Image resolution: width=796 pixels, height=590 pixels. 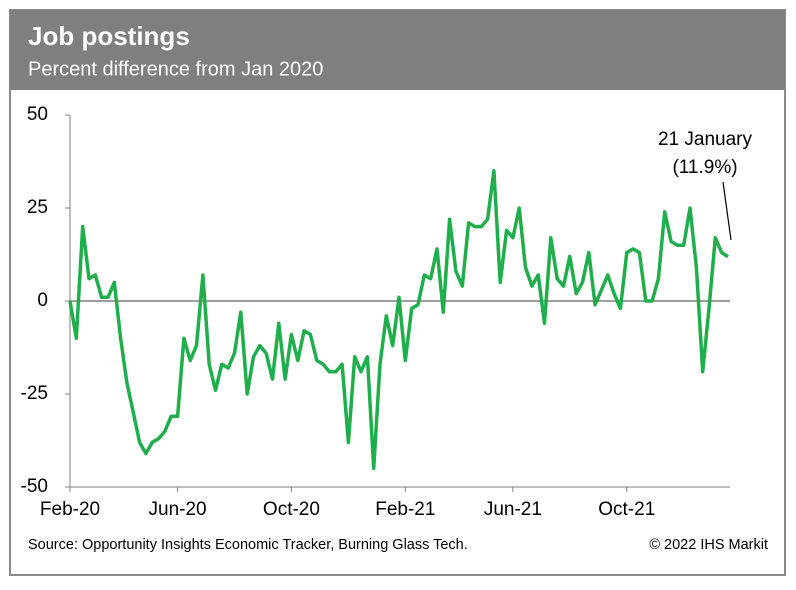 What do you see at coordinates (626, 509) in the screenshot?
I see `x-tick-label: Oct-21` at bounding box center [626, 509].